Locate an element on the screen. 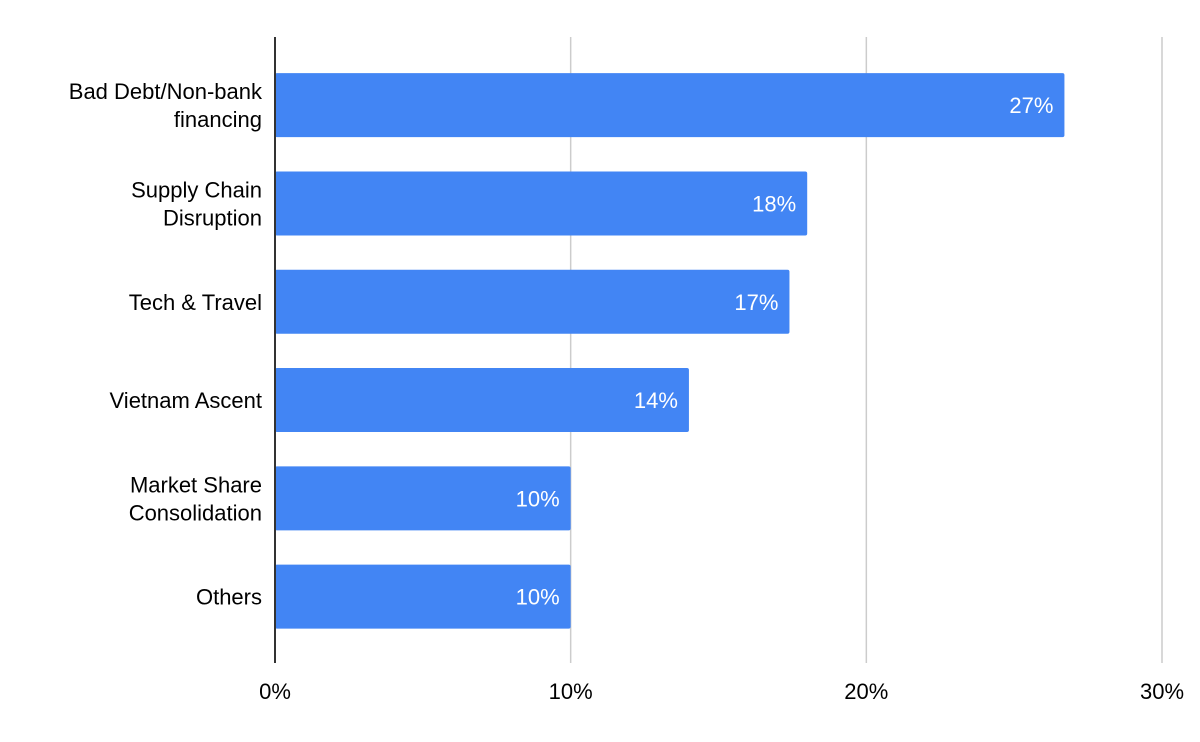  x-axis-tick-labels: 0% 10% 20% 30% is located at coordinates (721, 691).